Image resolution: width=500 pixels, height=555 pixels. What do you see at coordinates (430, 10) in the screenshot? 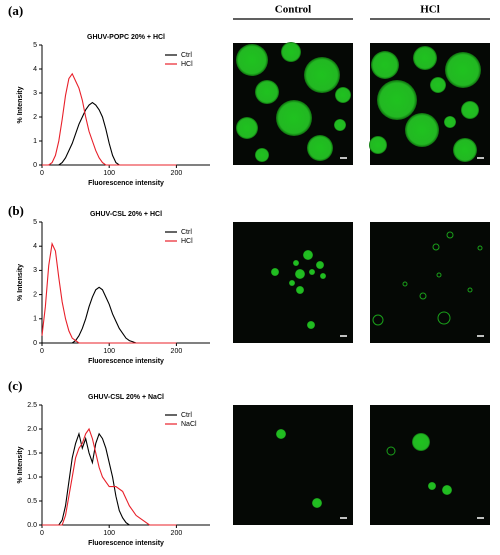
I see `column-header: HCl` at bounding box center [430, 10].